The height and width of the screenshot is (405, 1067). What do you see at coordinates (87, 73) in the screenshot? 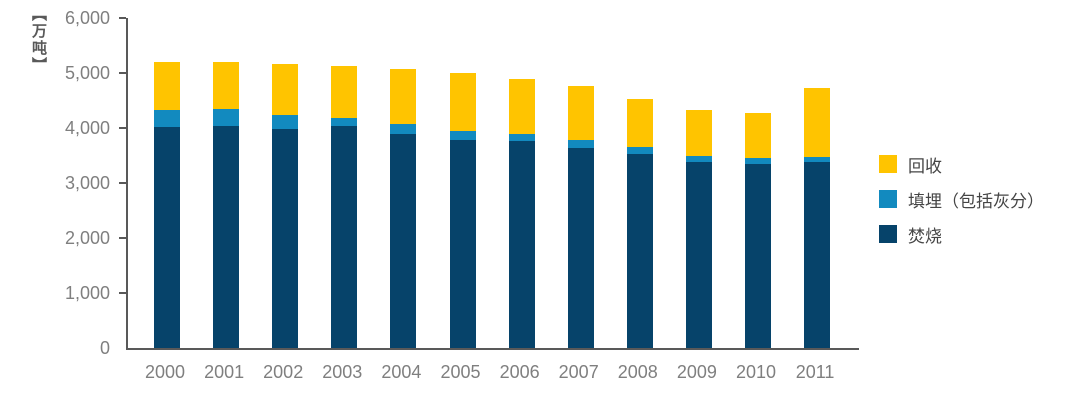
I see `y-tick-label: 5,000` at bounding box center [87, 73].